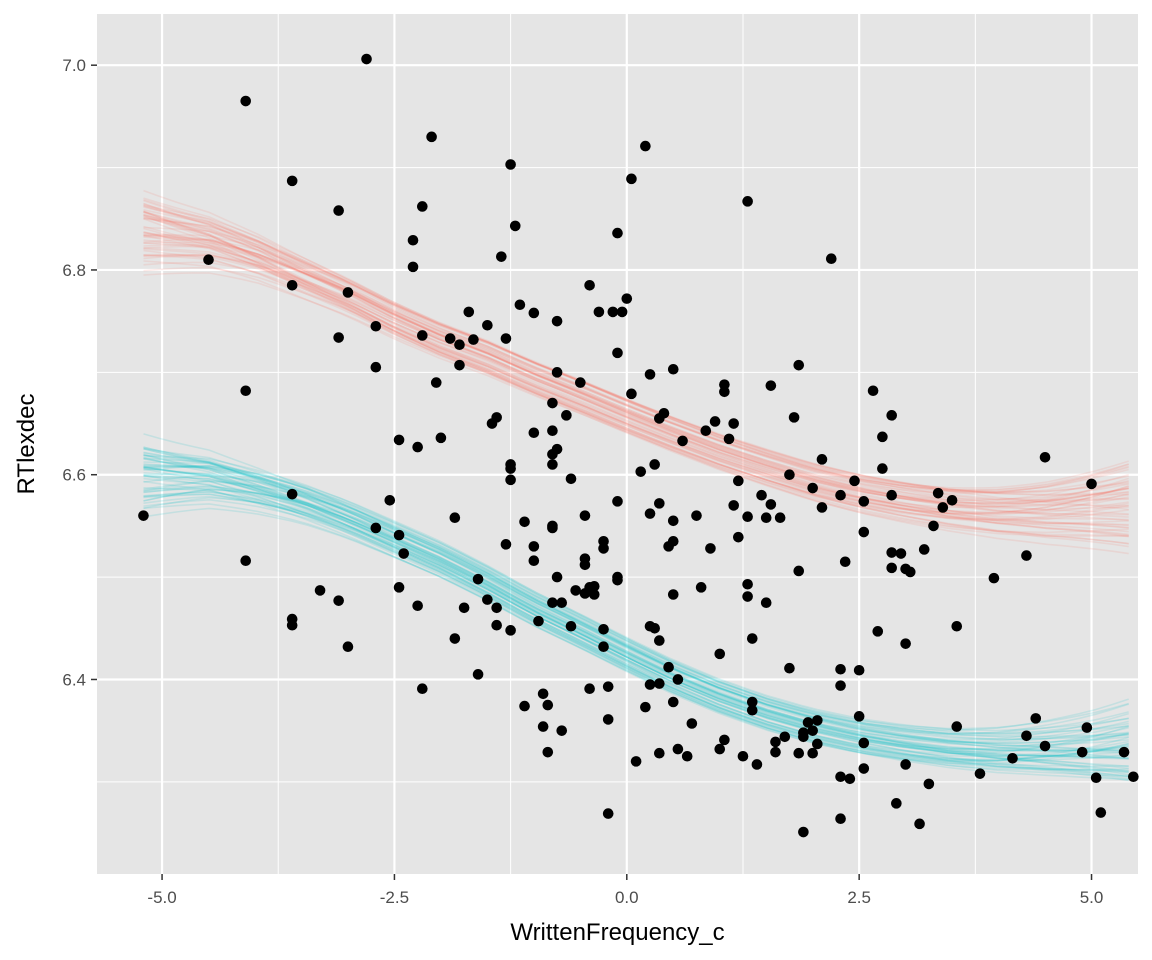 The width and height of the screenshot is (1152, 960). I want to click on y-tick-label: 6.8, so click(74, 270).